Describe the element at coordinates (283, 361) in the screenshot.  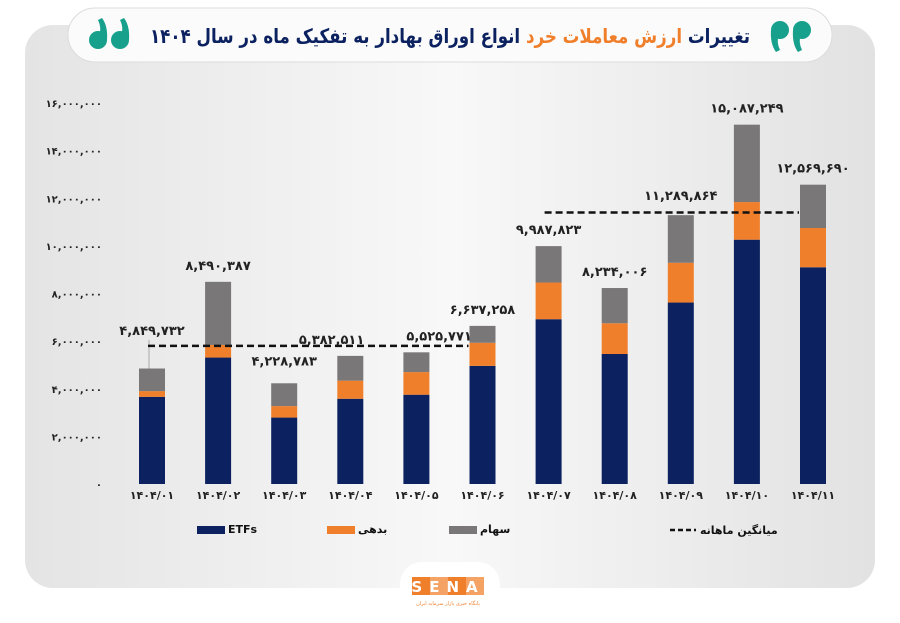
I see `total-value-label: ۴,۲۲۸,۷۸۳` at that location.